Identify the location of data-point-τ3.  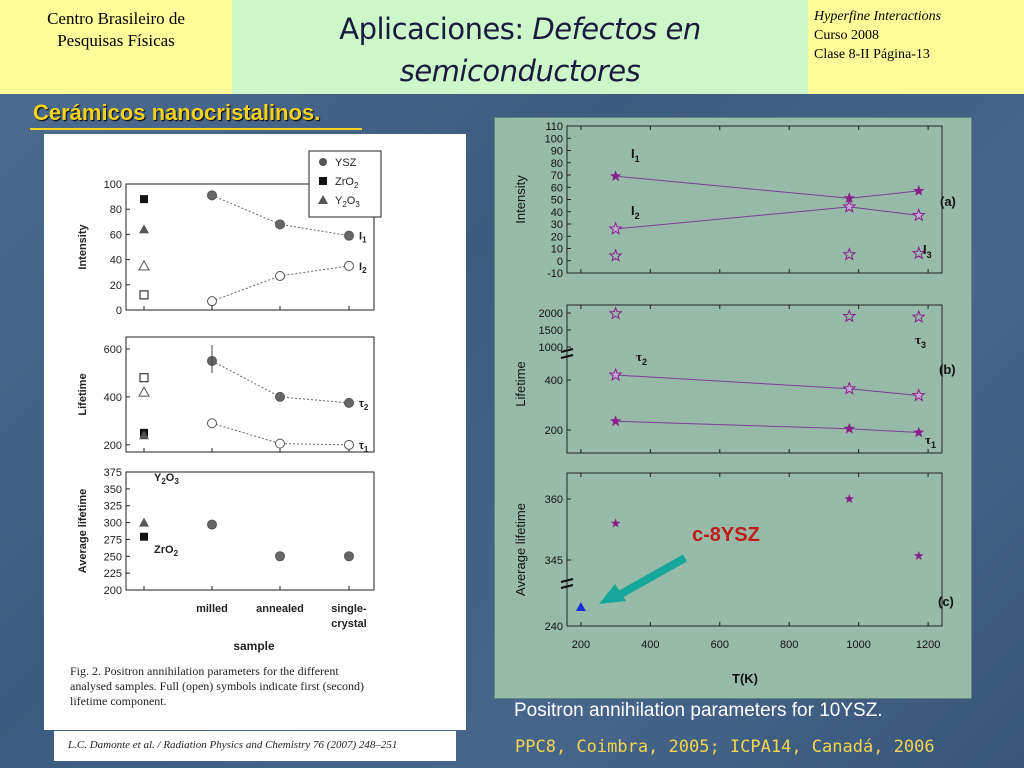
(615, 313).